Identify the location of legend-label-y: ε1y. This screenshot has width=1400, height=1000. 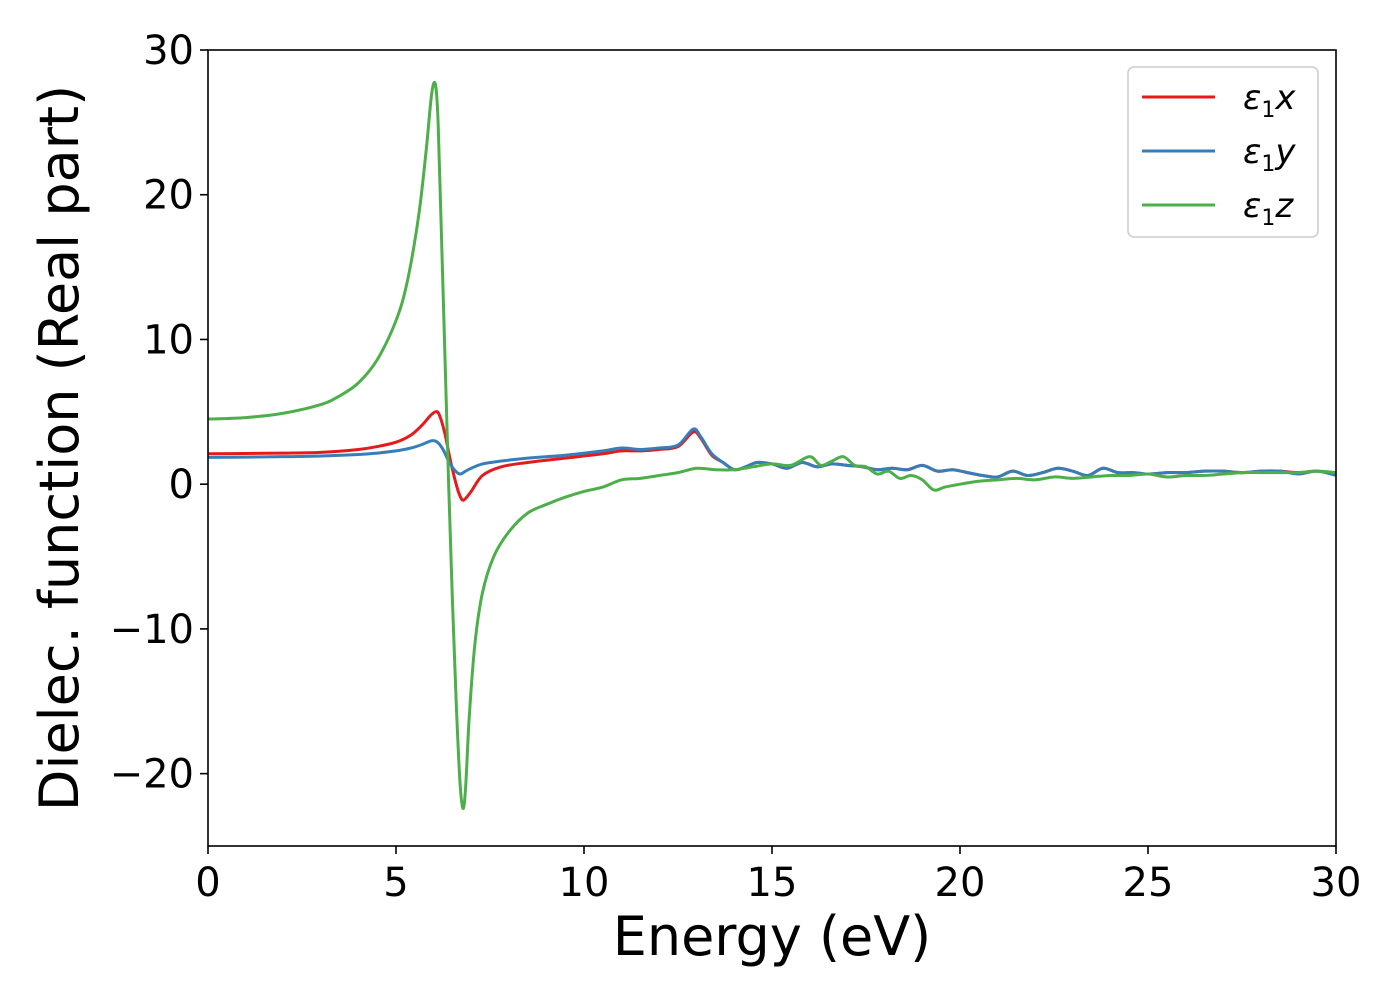
(1269, 154).